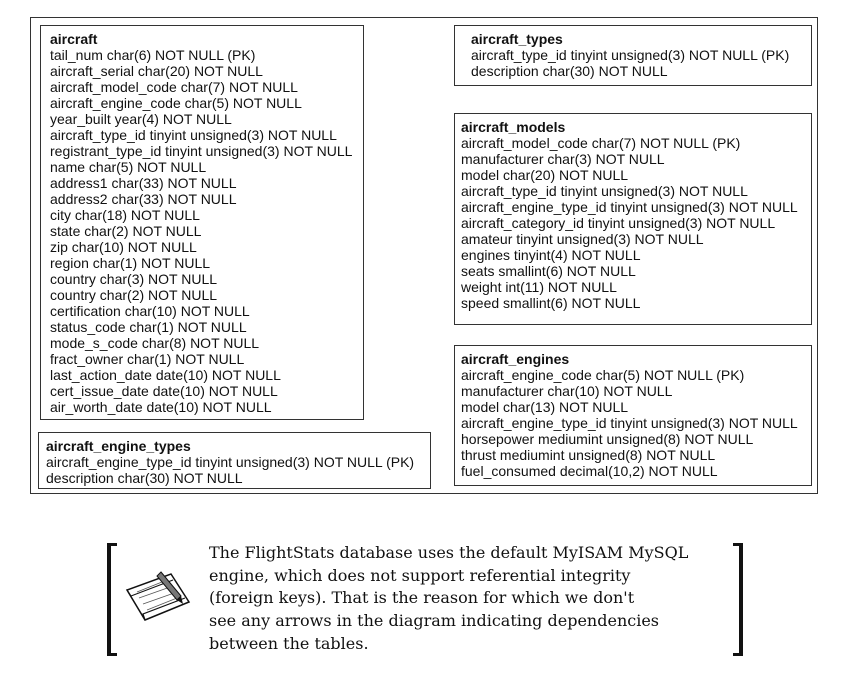  Describe the element at coordinates (125, 215) in the screenshot. I see `table-field: city char(18) NOT NULL` at that location.